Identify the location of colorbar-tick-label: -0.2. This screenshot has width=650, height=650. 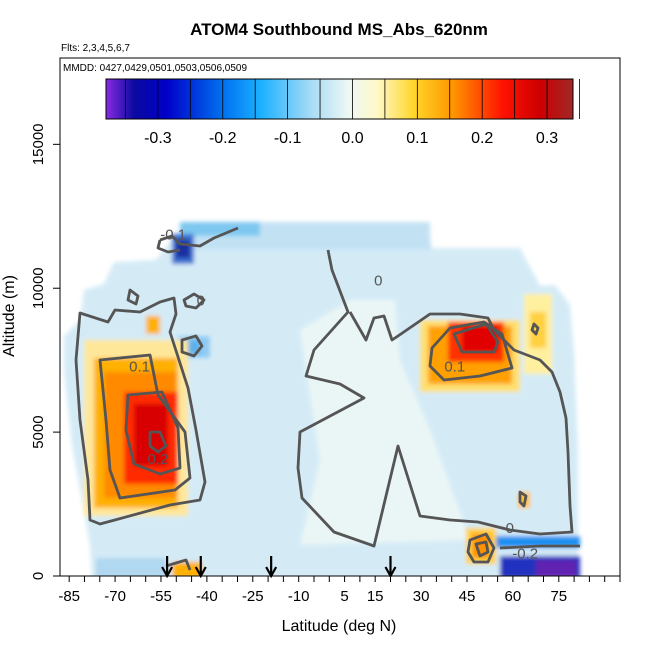
(223, 138).